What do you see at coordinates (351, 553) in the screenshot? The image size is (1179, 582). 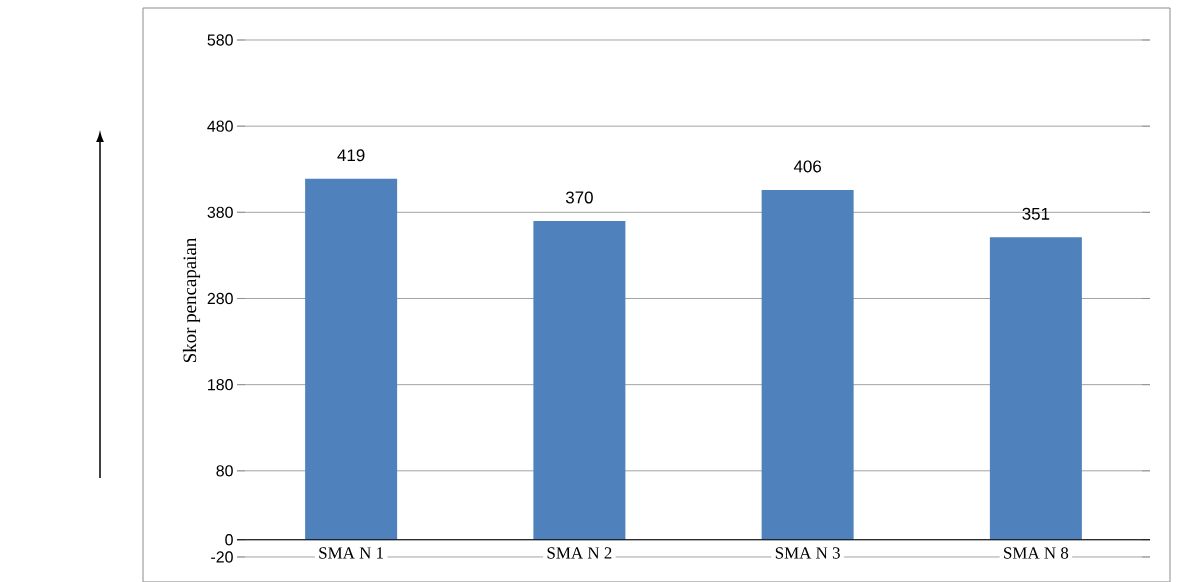 I see `x-tick-label: SMA N 1` at bounding box center [351, 553].